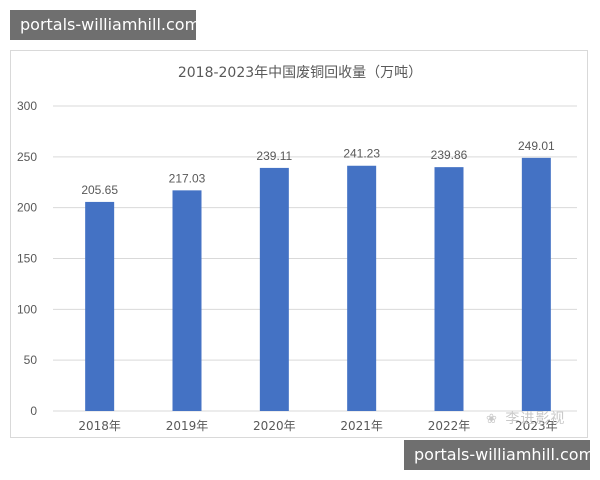 This screenshot has height=480, width=600. Describe the element at coordinates (27, 157) in the screenshot. I see `y-tick-label: 250` at that location.